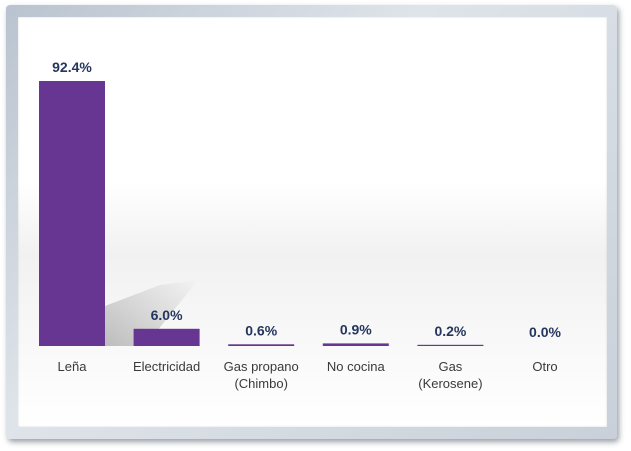 Image resolution: width=631 pixels, height=451 pixels. Describe the element at coordinates (356, 329) in the screenshot. I see `value-label-3: 0.9%` at that location.